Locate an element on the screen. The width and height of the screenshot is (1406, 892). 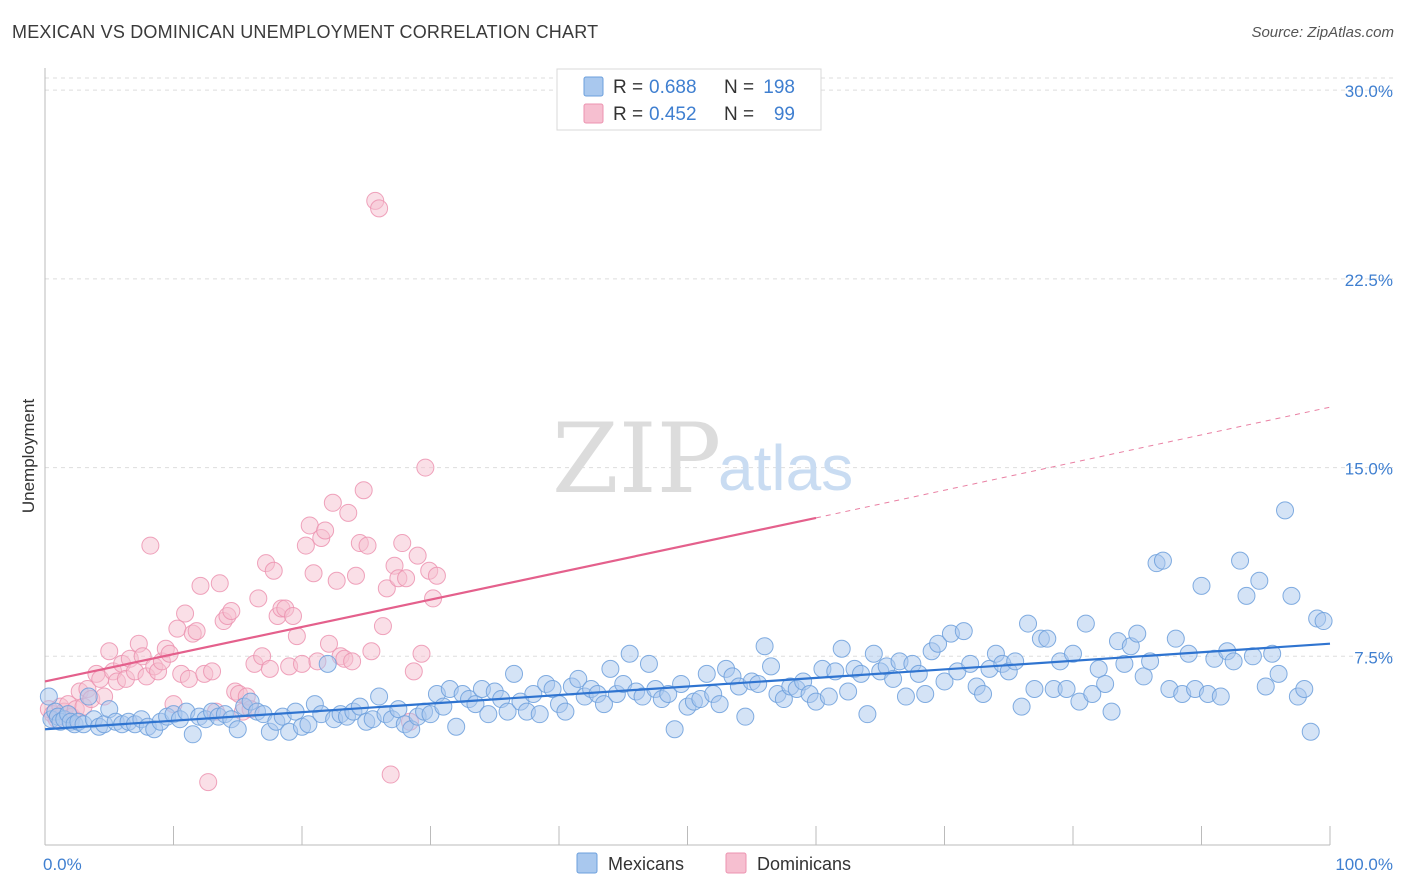
legend-dominicans-n-value: 99 is located at coordinates (784, 114).